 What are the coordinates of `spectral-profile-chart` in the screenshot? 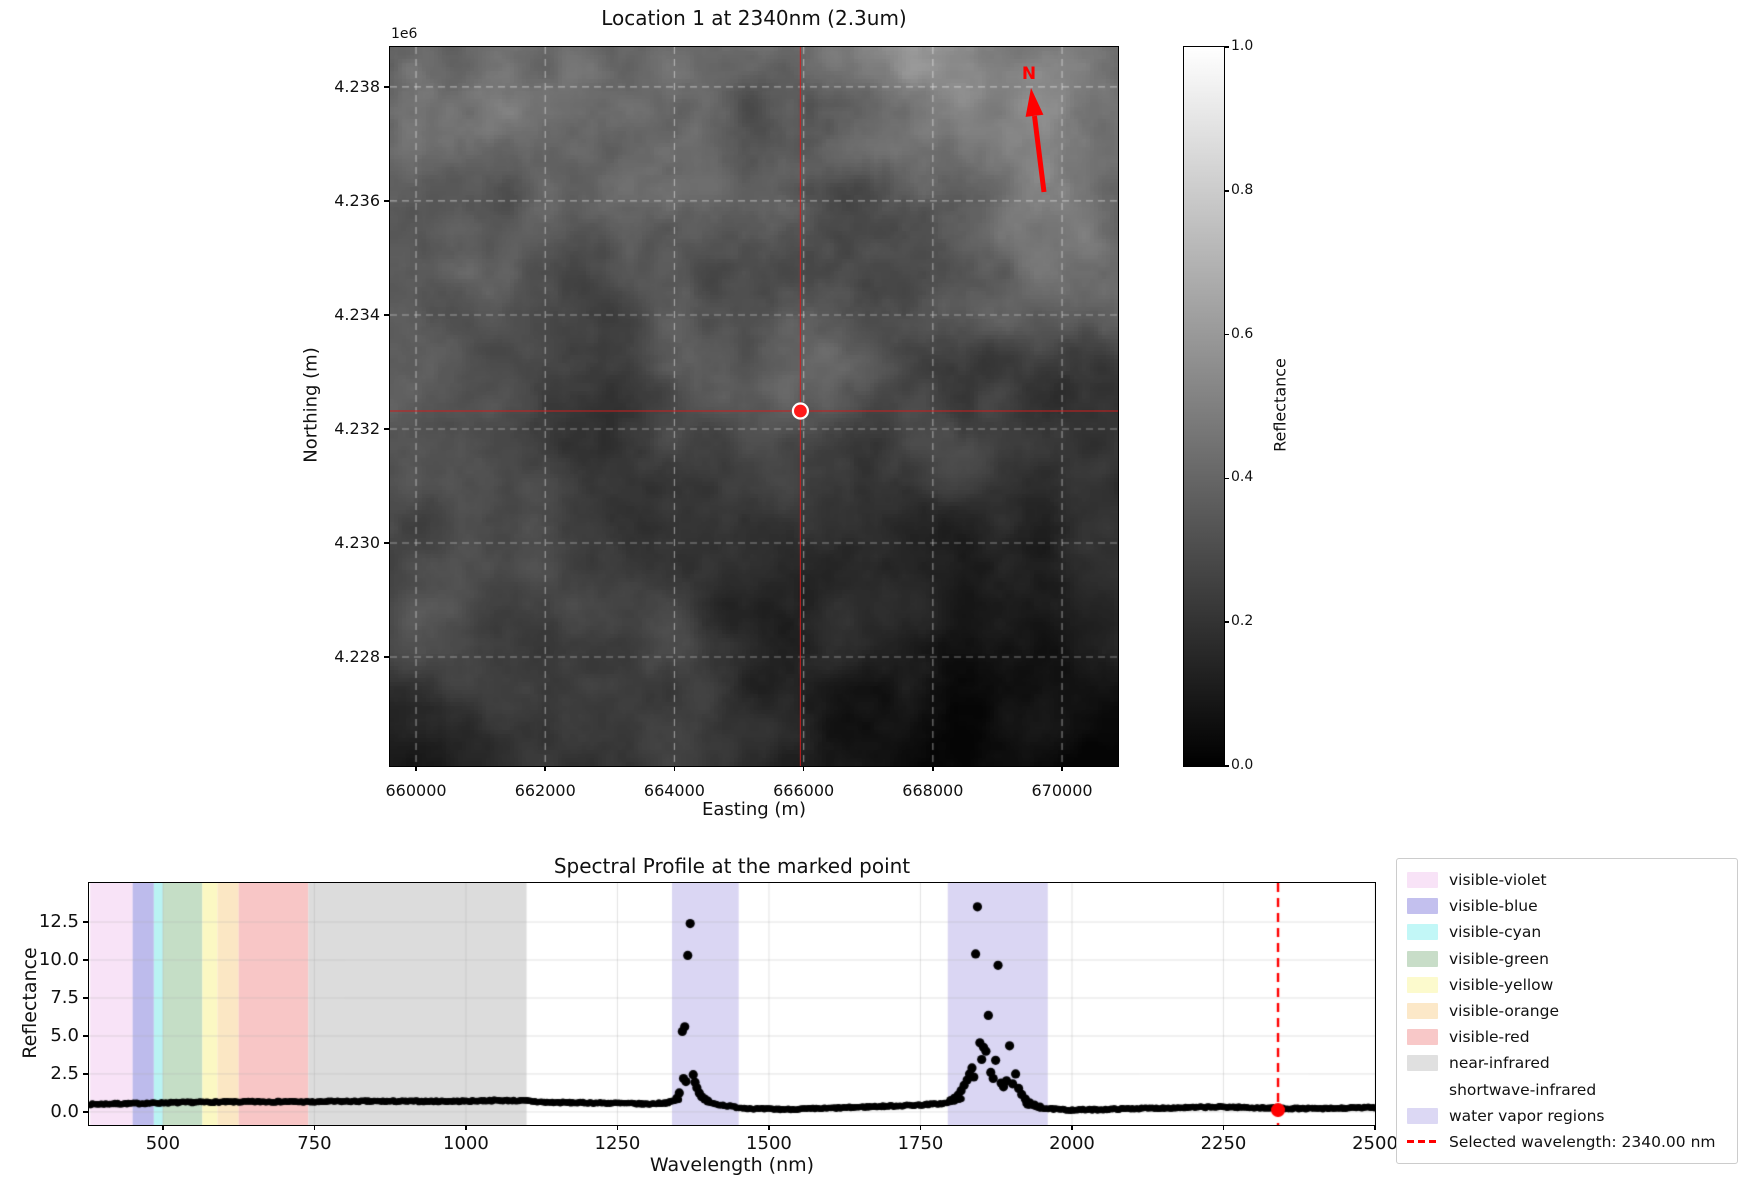 It's located at (732, 1004).